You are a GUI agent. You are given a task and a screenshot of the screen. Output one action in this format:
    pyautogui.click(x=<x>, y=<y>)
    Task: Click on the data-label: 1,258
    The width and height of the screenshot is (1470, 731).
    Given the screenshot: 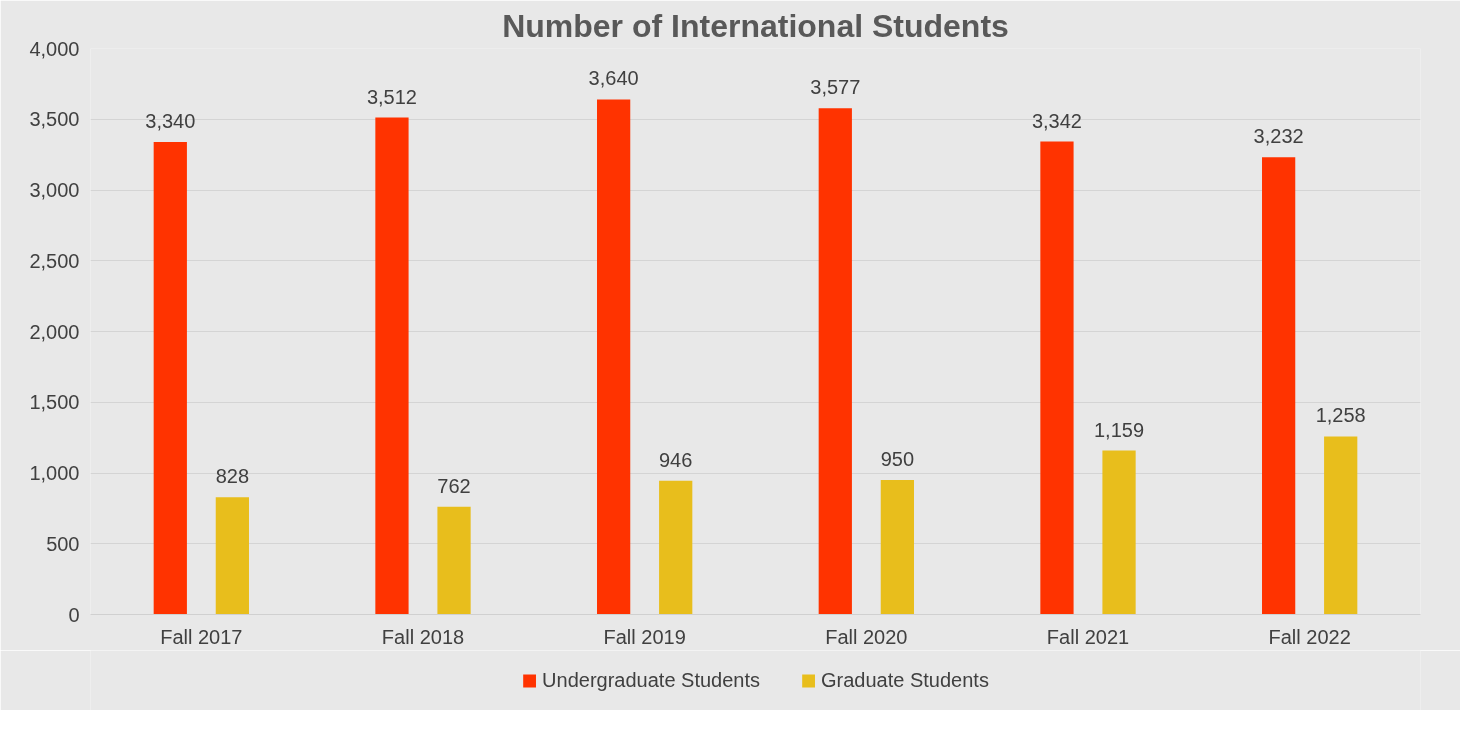 What is the action you would take?
    pyautogui.click(x=1340, y=415)
    